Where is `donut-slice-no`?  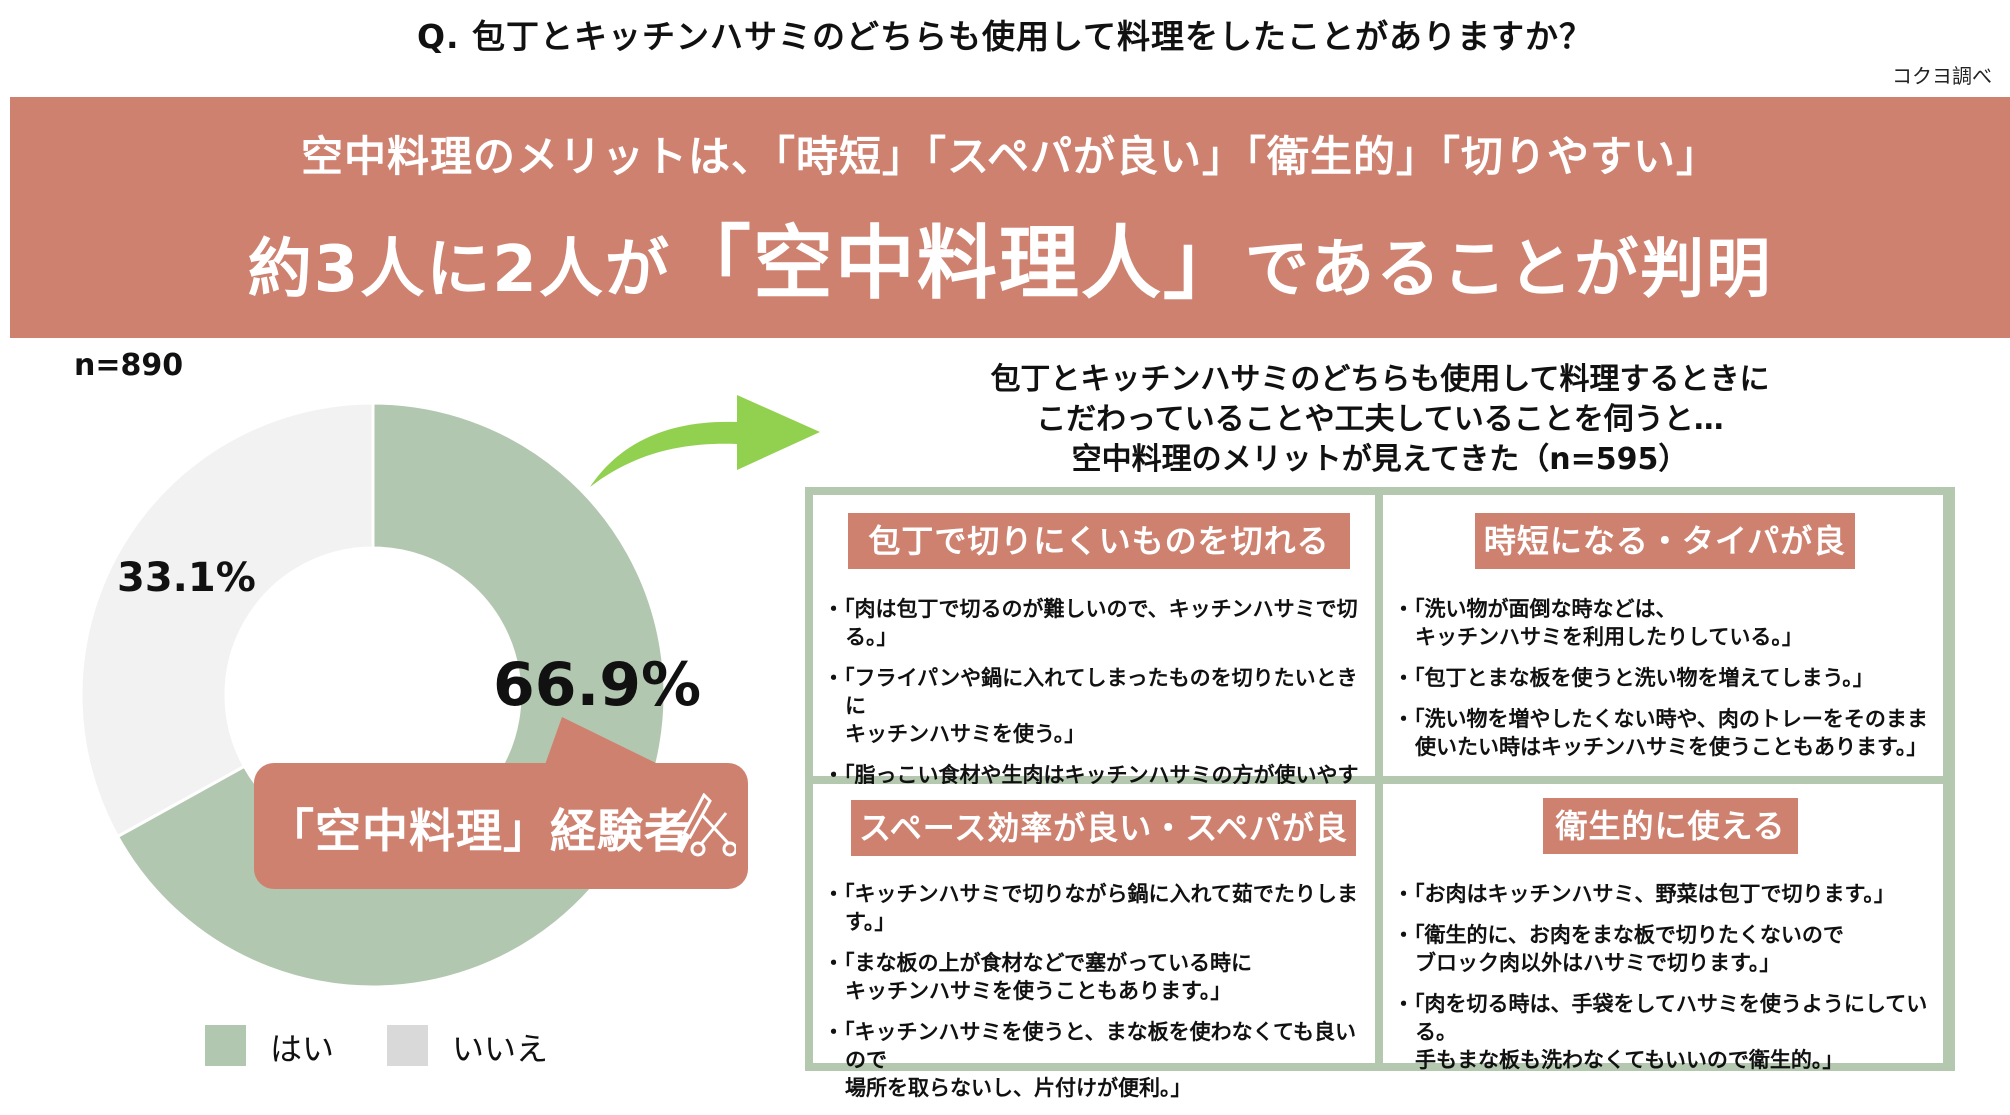 donut-slice-no is located at coordinates (228, 621).